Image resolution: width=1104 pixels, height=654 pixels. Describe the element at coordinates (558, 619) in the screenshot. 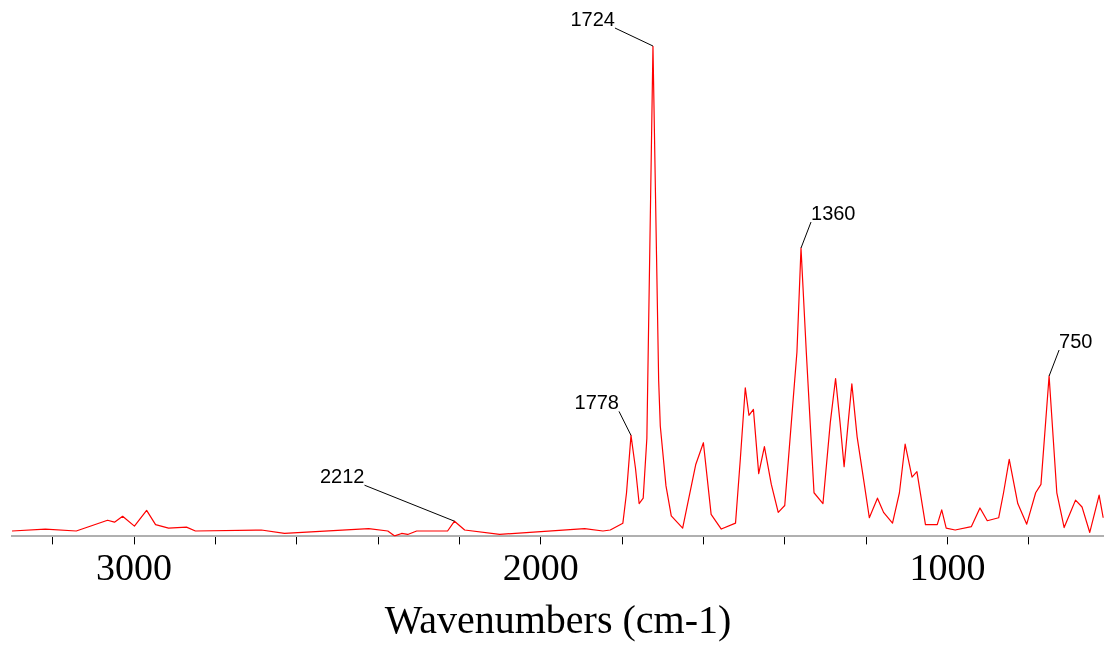

I see `x-axis-title: Wavenumbers (cm-1)` at that location.